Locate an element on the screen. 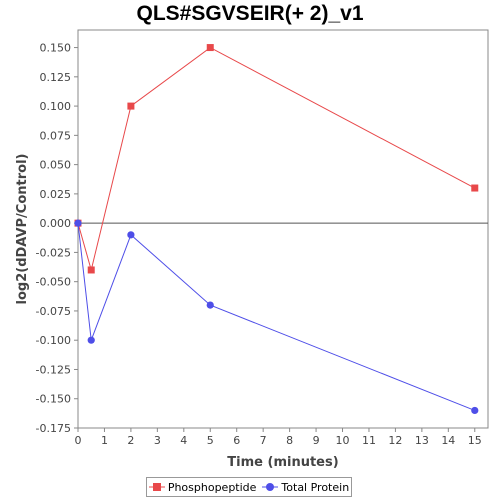  x-tick-label: 8 is located at coordinates (289, 440).